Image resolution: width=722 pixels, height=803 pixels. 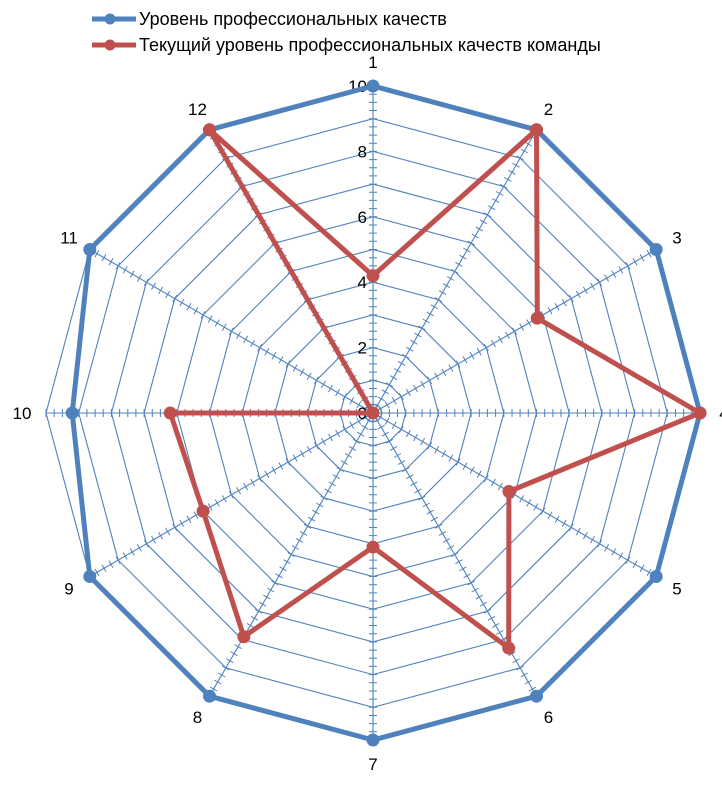 I want to click on category-label-2: 2, so click(x=548, y=109).